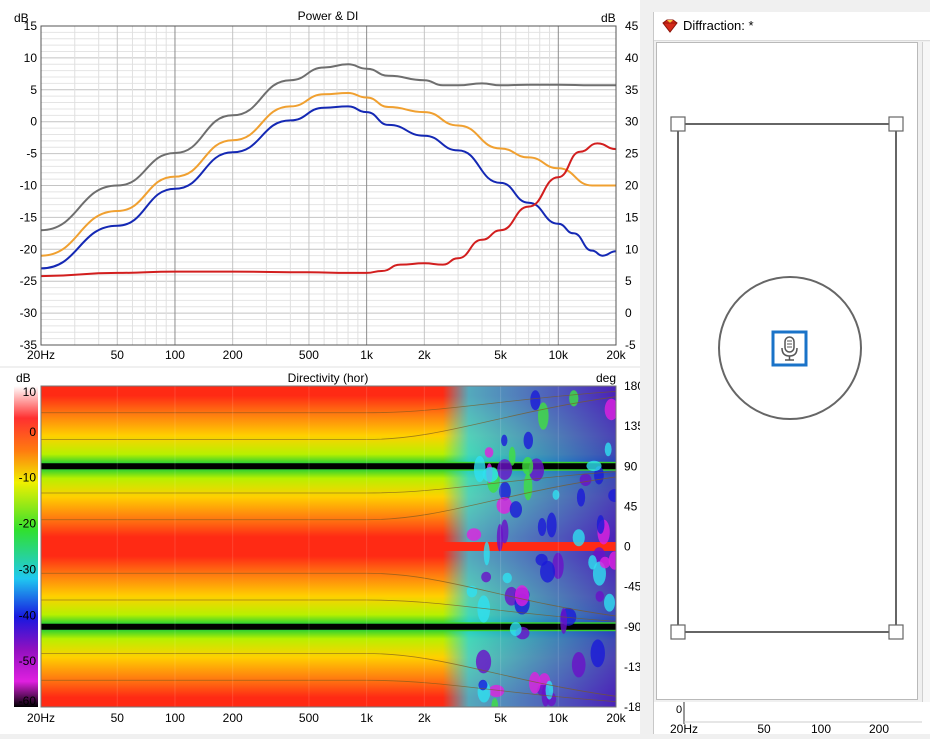 Image resolution: width=930 pixels, height=739 pixels. What do you see at coordinates (632, 58) in the screenshot?
I see `power-right-tick-label: 40` at bounding box center [632, 58].